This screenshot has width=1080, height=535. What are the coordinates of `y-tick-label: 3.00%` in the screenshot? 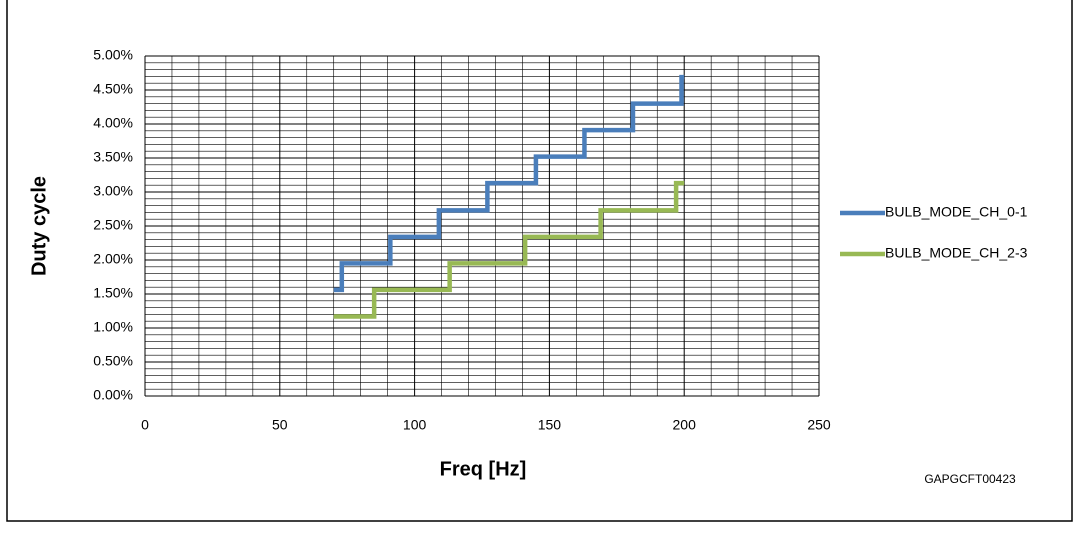 It's located at (113, 191).